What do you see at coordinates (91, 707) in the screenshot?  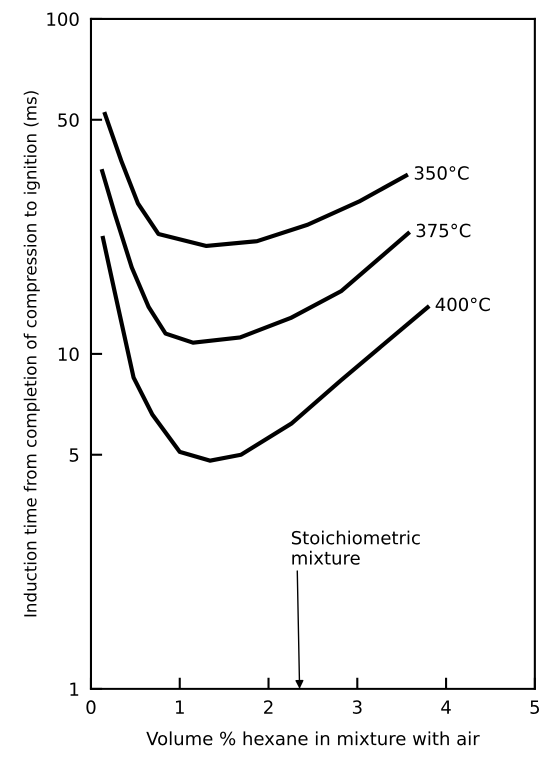 I see `x-tick-label: 0` at bounding box center [91, 707].